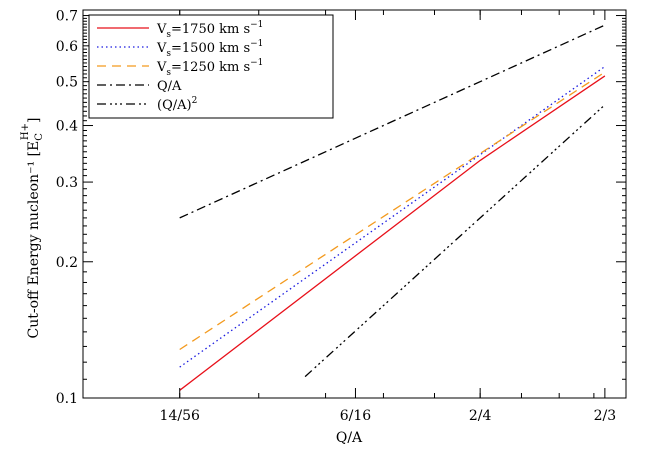  I want to click on legend-label-2: Vs=1500 km s−1, so click(209, 49).